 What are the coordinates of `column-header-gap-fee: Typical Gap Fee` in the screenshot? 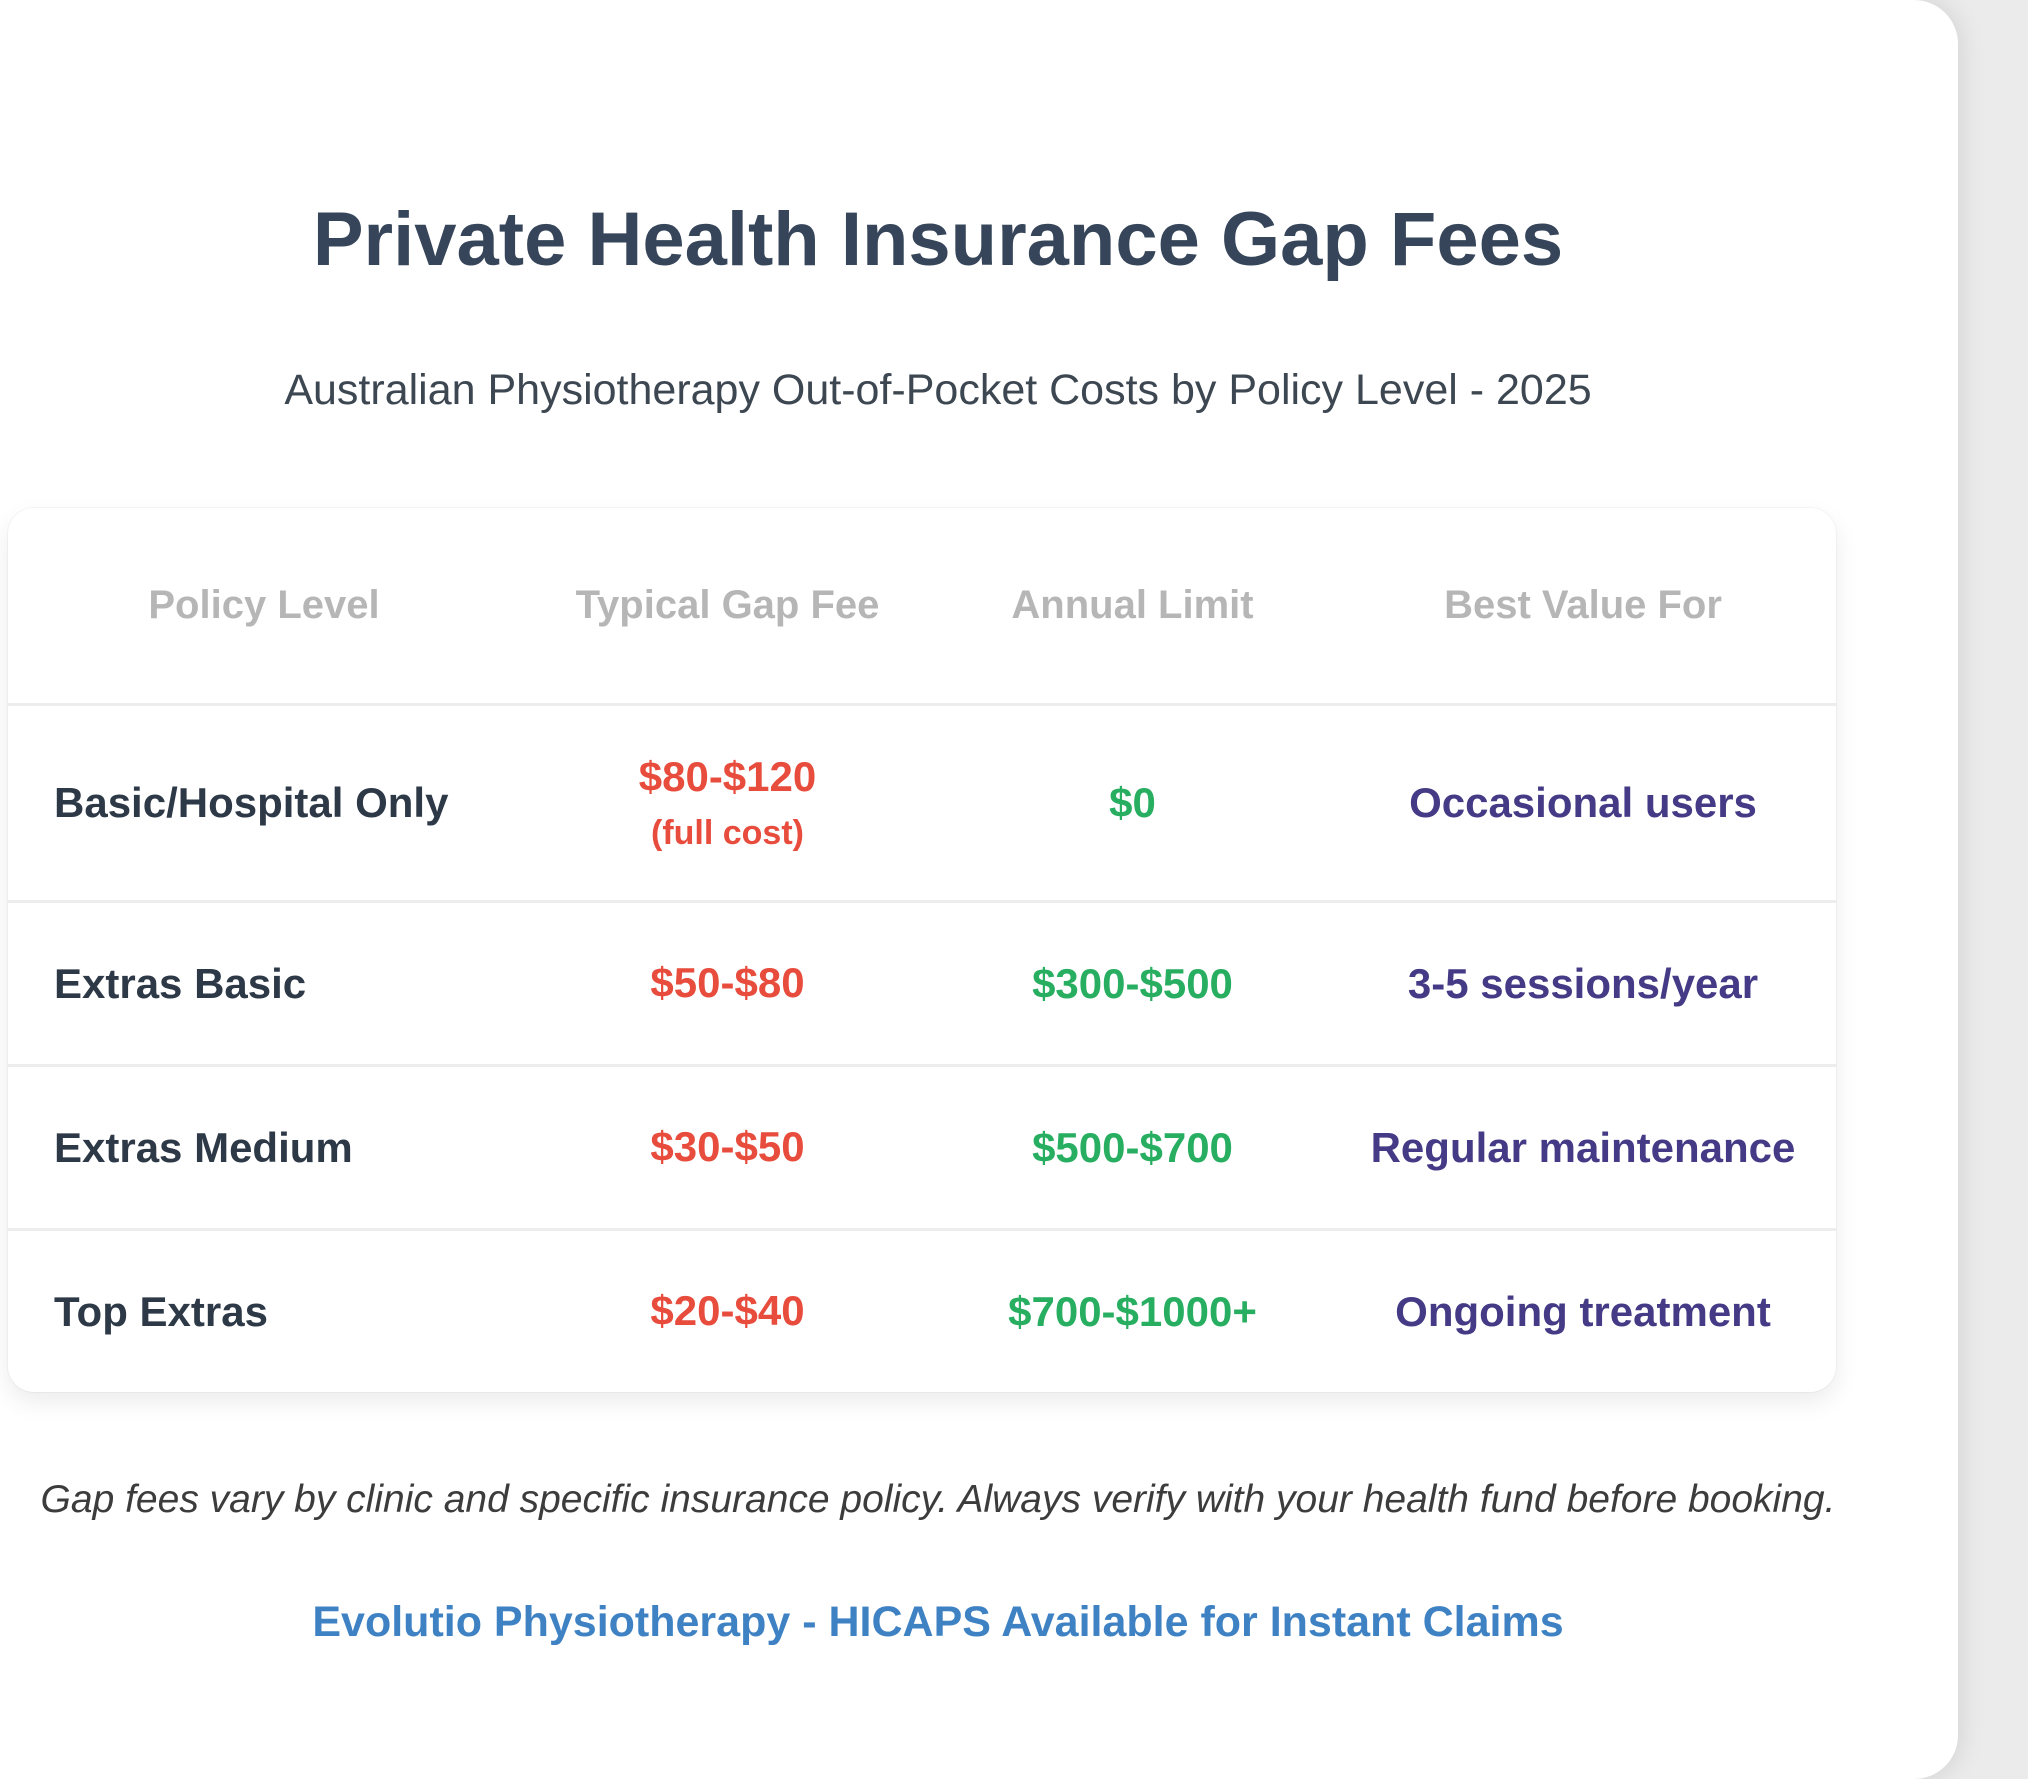 It's located at (727, 605).